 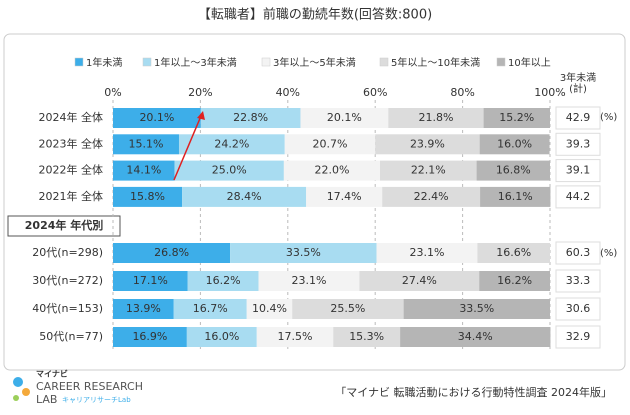 What do you see at coordinates (314, 62) in the screenshot?
I see `legend-label: 3年以上～5年未満` at bounding box center [314, 62].